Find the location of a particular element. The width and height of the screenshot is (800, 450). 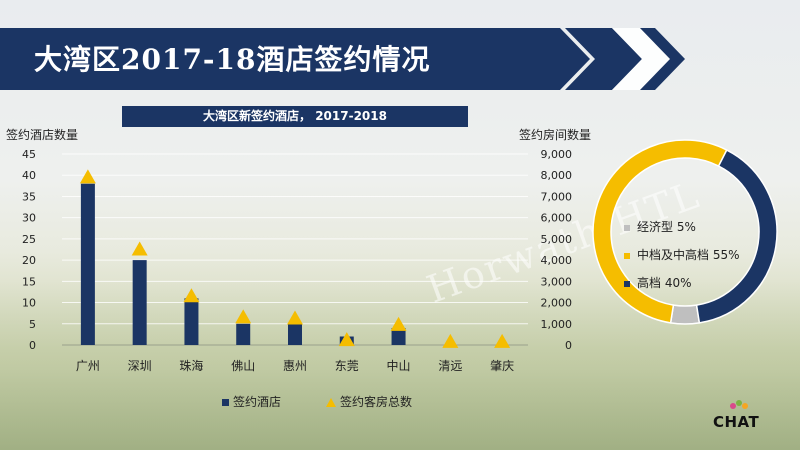

pie-legend-label: 中档及中高档 55% is located at coordinates (688, 255).